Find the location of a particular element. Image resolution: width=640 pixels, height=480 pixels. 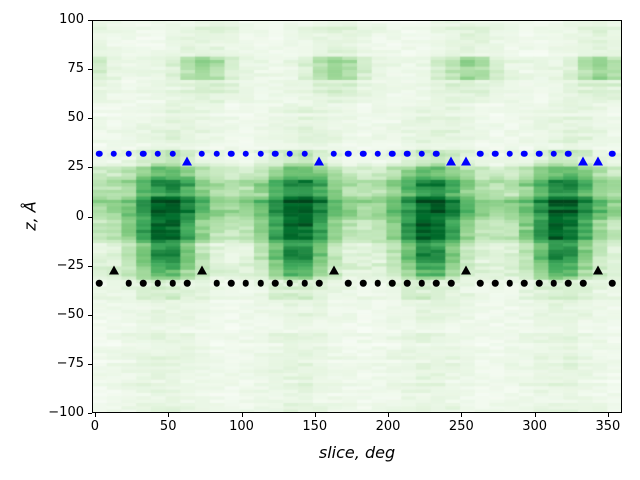

y-tick-label: 100 is located at coordinates (71, 19).